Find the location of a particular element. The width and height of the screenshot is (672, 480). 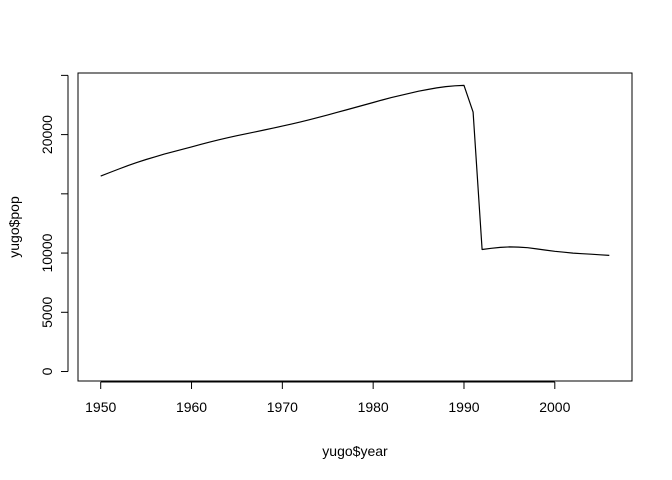

y-tick-label: 5000 is located at coordinates (47, 312).